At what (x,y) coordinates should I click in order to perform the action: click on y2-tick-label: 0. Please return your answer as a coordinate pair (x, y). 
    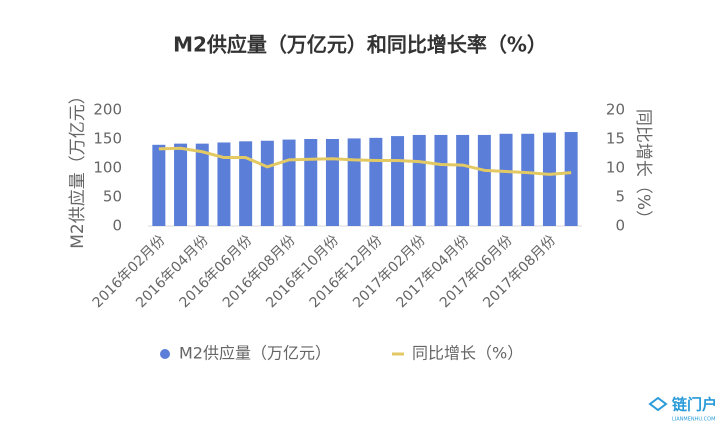
    Looking at the image, I should click on (620, 226).